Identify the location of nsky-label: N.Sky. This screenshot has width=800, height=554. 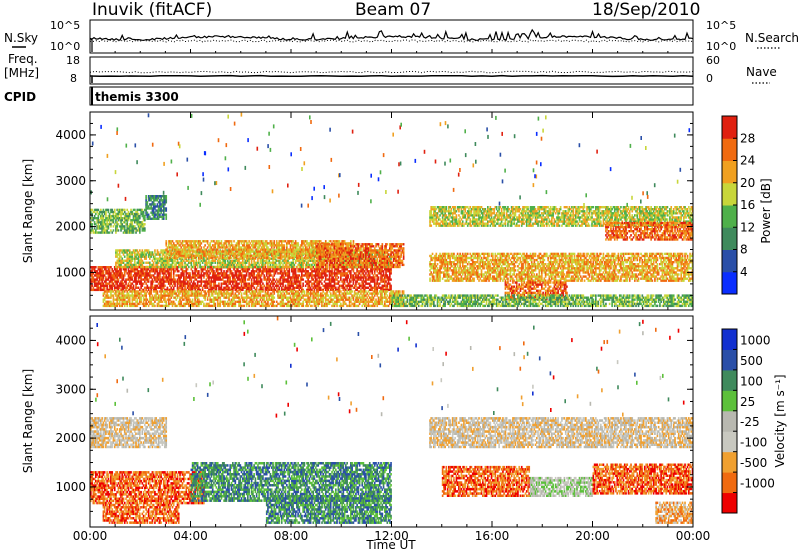
(21, 38).